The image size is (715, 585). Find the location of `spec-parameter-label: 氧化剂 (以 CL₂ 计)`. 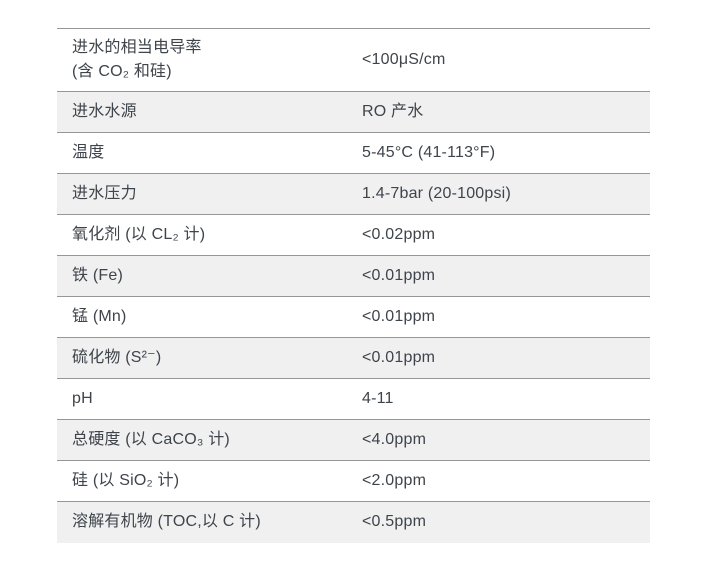

spec-parameter-label: 氧化剂 (以 CL₂ 计) is located at coordinates (139, 234).